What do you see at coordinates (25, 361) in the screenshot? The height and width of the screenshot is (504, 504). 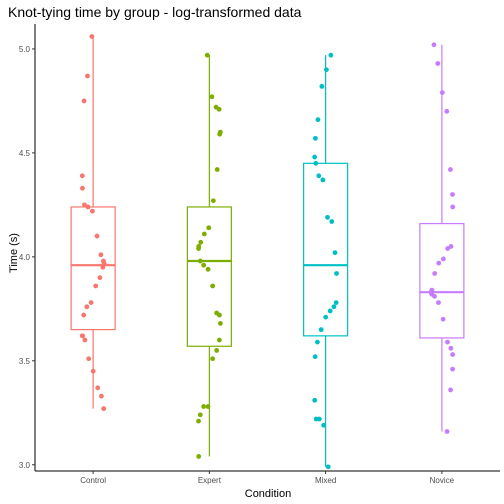 I see `y-tick-label: 3.5` at bounding box center [25, 361].